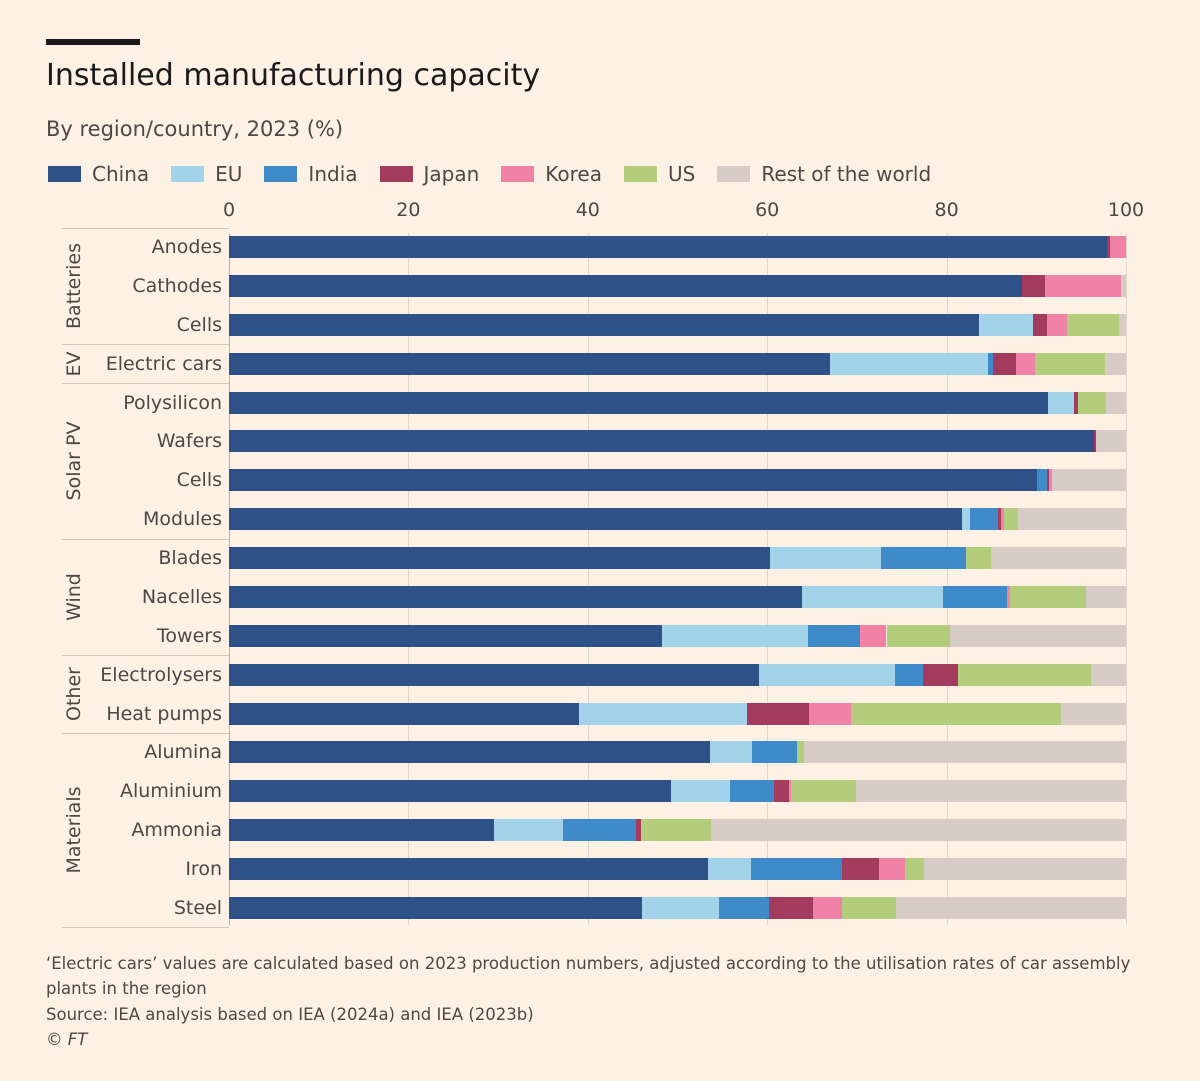  What do you see at coordinates (74, 285) in the screenshot?
I see `group-label: Batteries` at bounding box center [74, 285].